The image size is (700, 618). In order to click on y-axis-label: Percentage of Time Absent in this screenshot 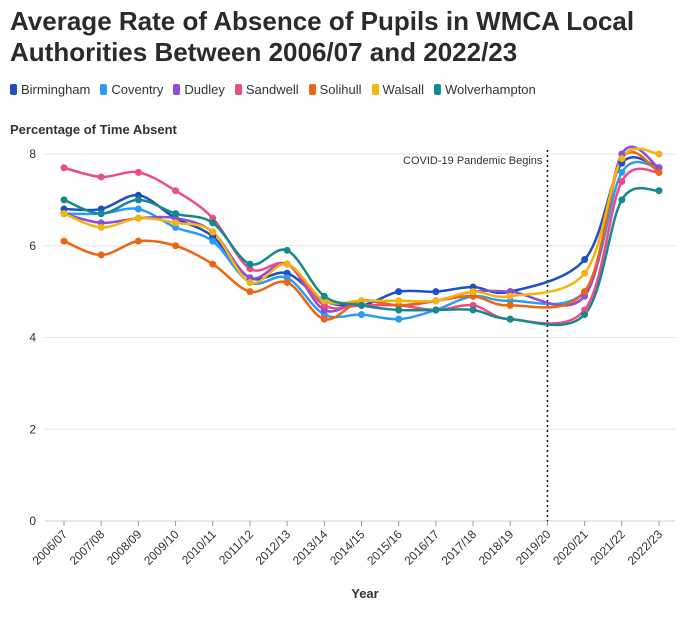, I will do `click(93, 129)`.